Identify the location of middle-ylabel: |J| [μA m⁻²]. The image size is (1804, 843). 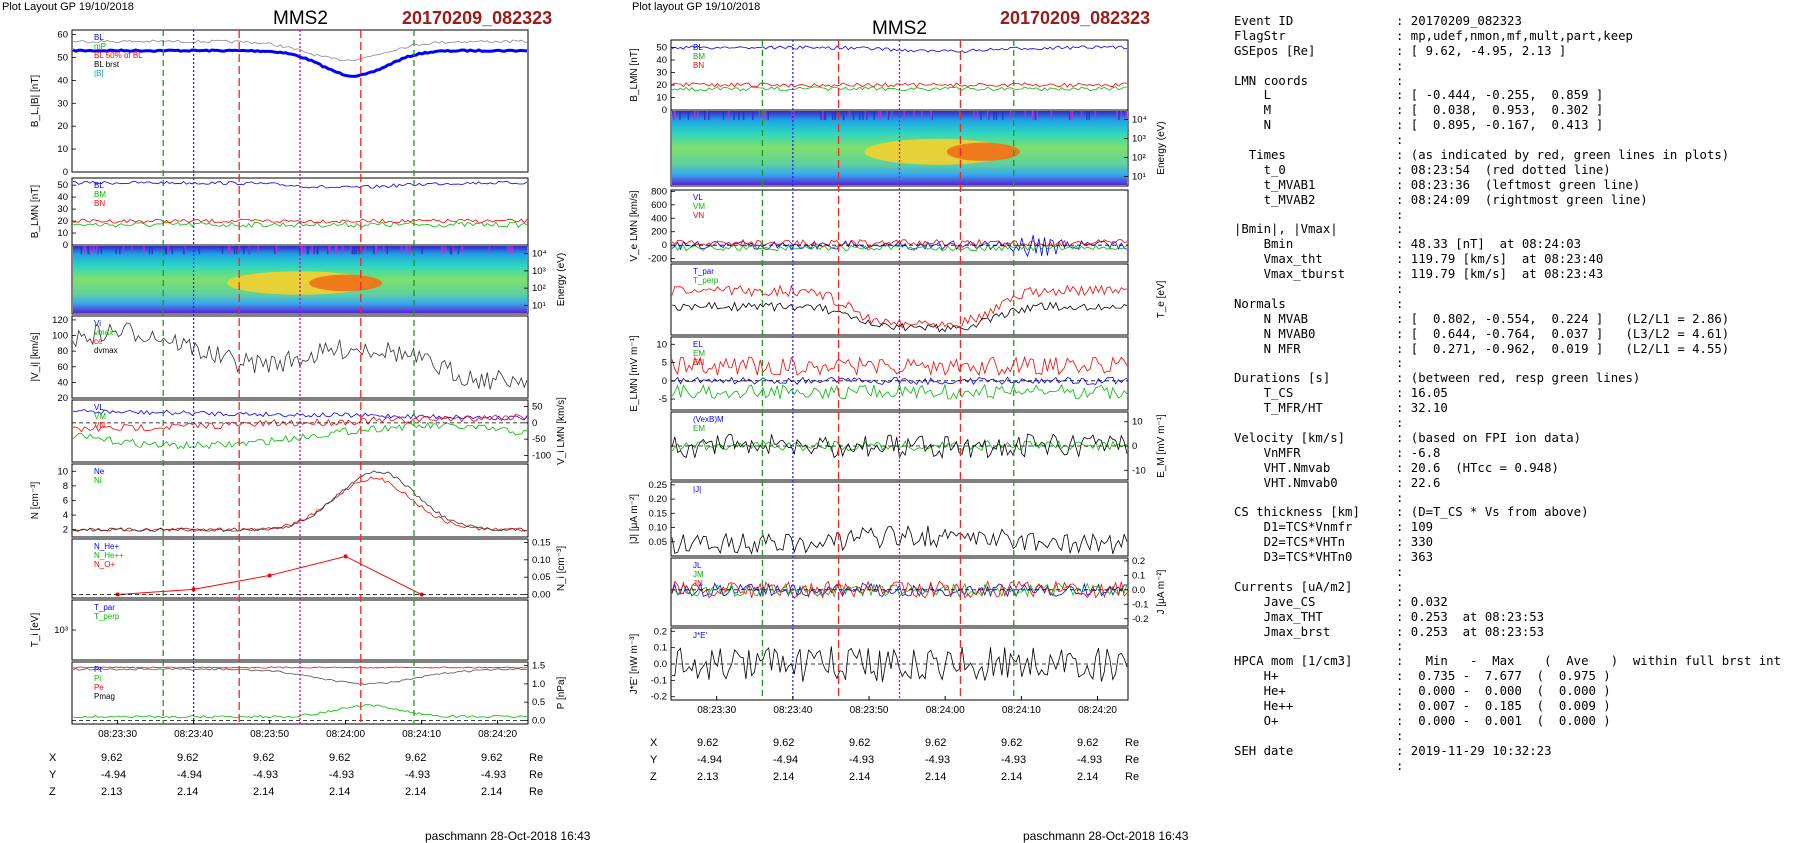
(634, 519).